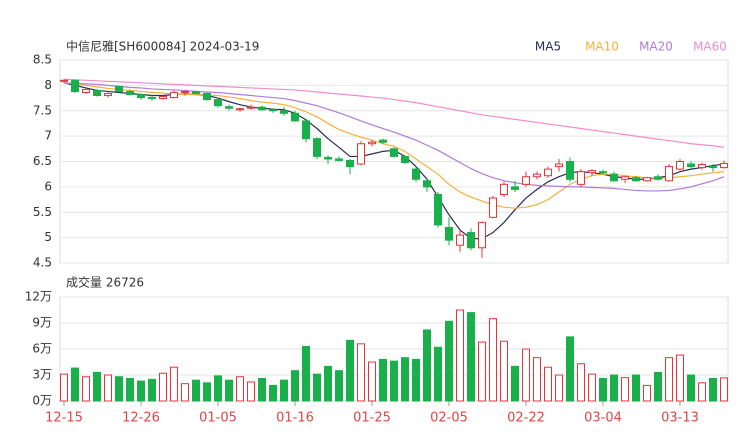 This screenshot has width=740, height=440. I want to click on legend-entry: MA20, so click(656, 47).